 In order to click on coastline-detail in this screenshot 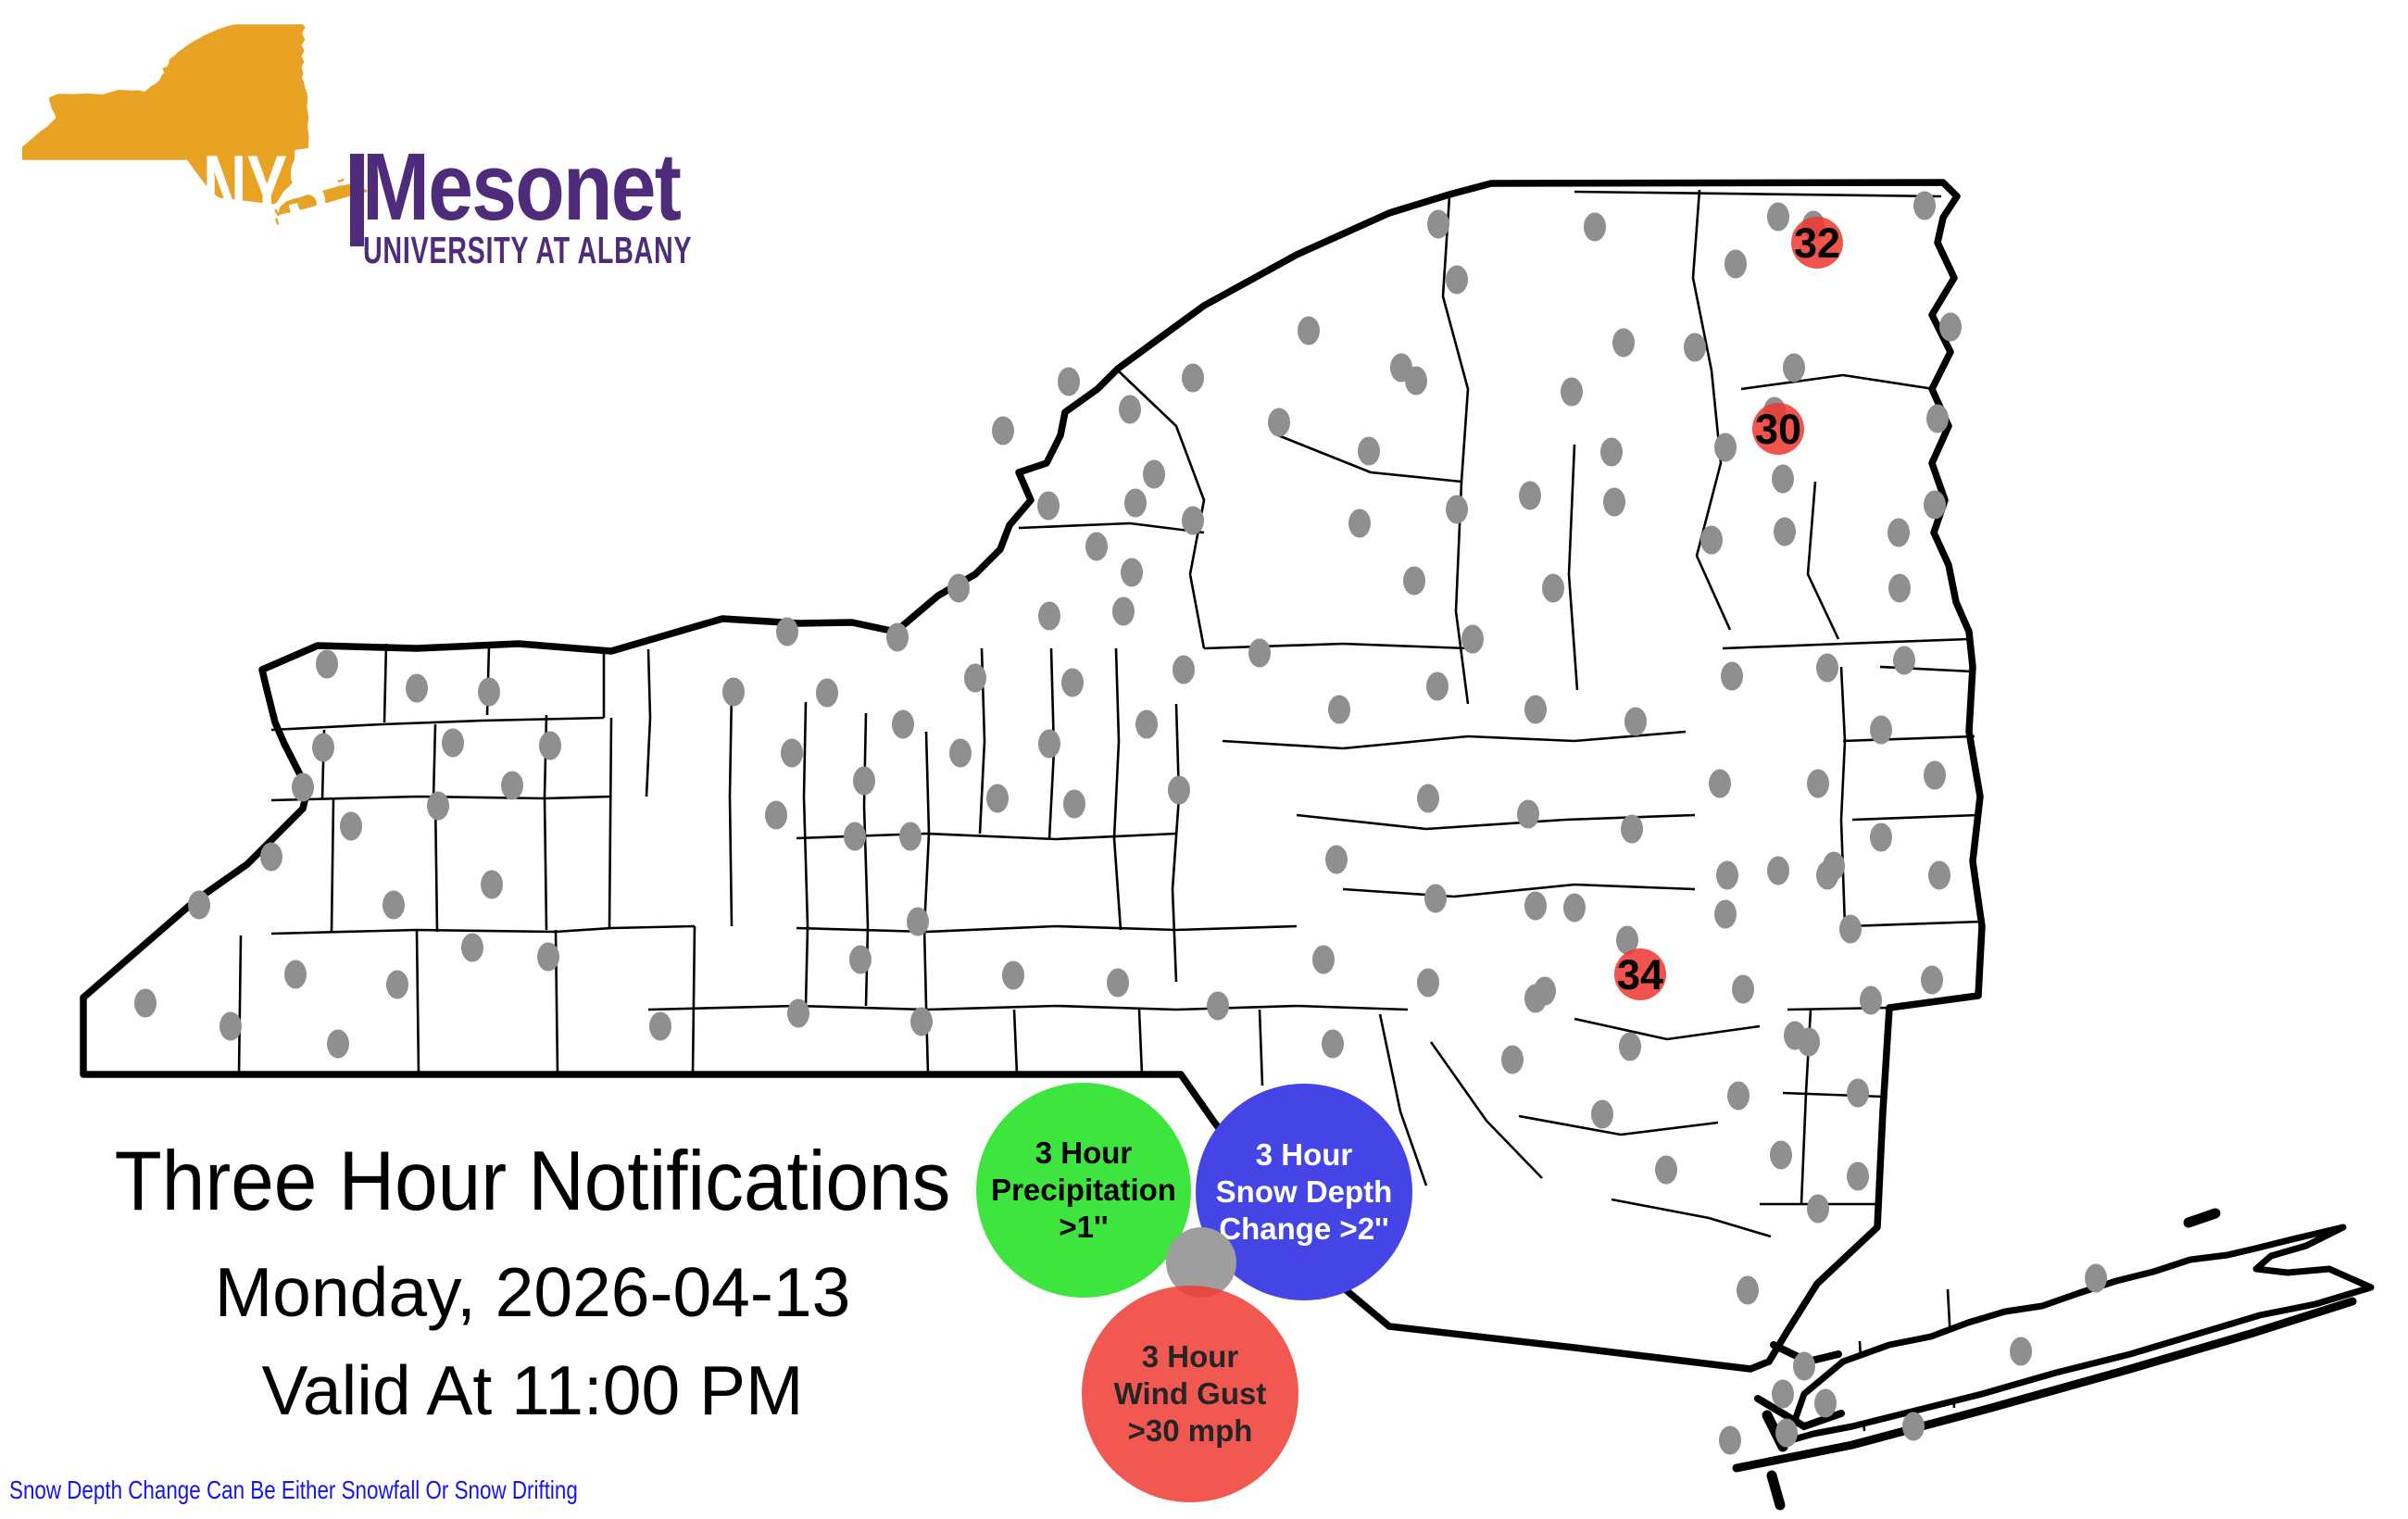, I will do `click(1799, 1413)`.